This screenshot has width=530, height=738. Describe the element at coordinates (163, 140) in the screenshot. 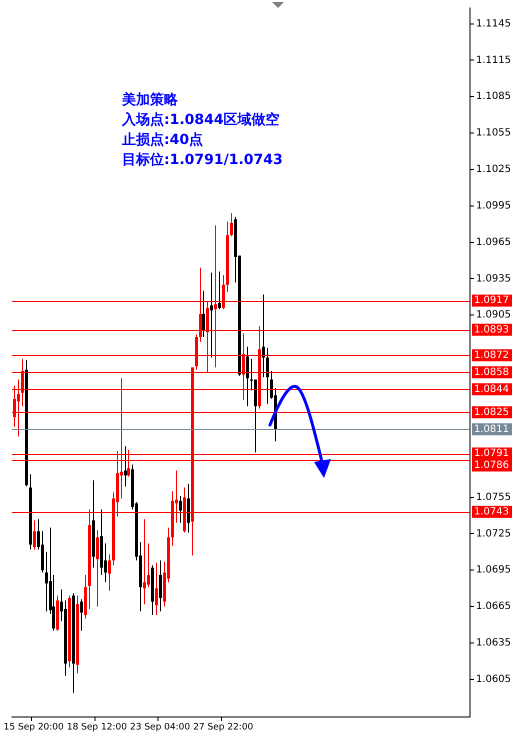

I see `annotation: 止损点:40点` at that location.